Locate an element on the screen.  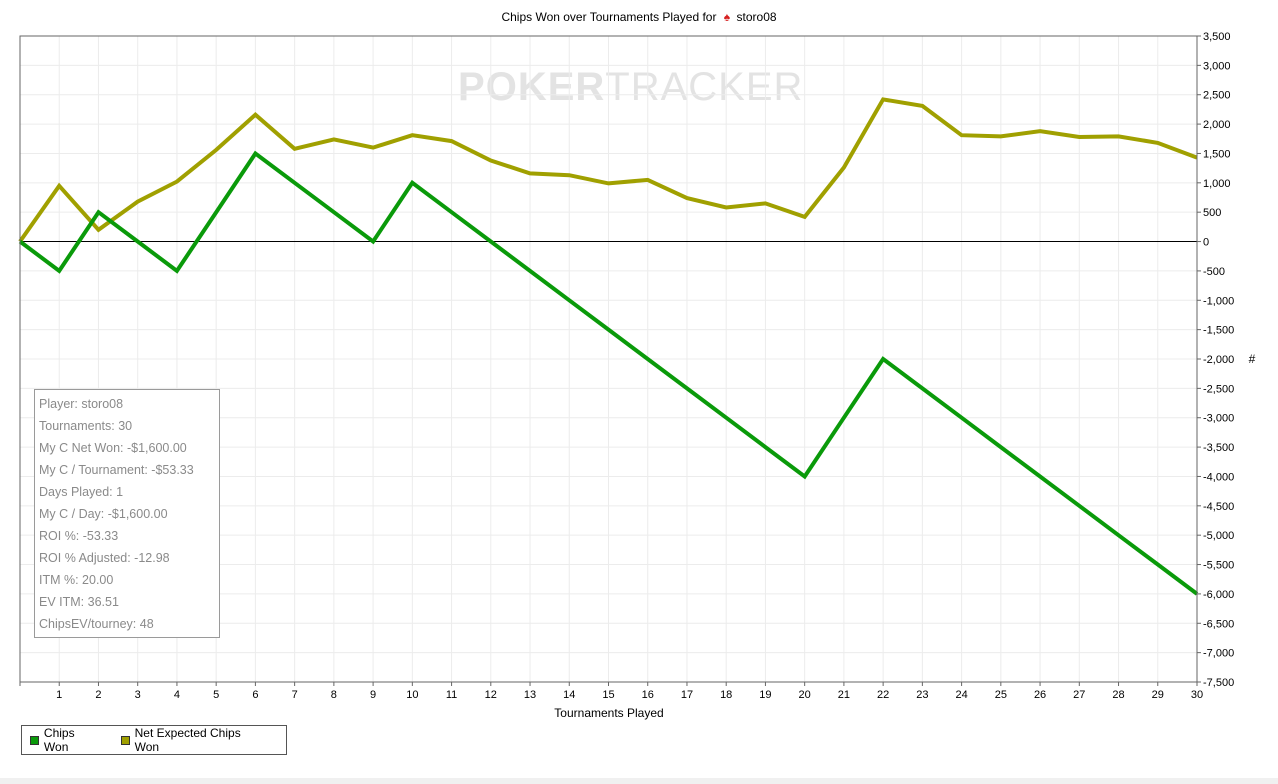
x-tick-label: 1 is located at coordinates (59, 695).